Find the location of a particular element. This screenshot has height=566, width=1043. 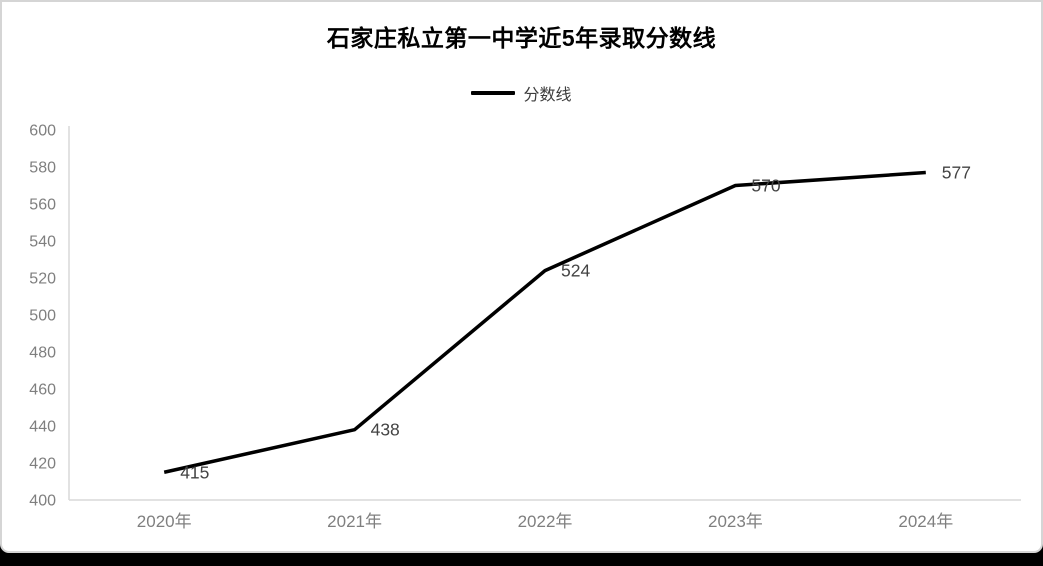

chart-title: 石家庄私立第一中学近5年录取分数线 is located at coordinates (521, 38).